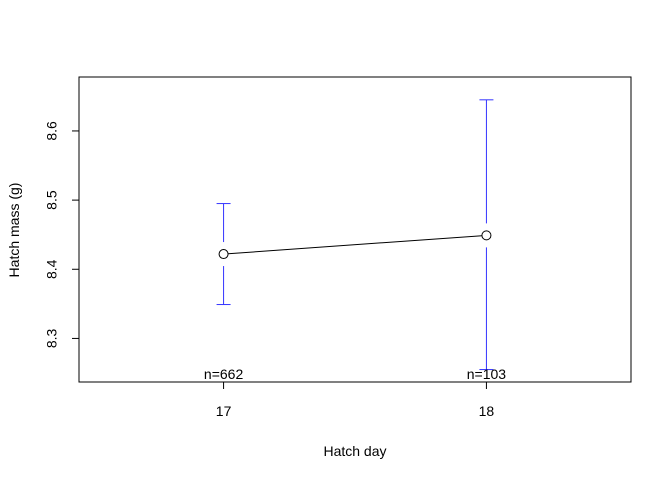 The width and height of the screenshot is (672, 480). What do you see at coordinates (355, 400) in the screenshot?
I see `x-axis: 17 18` at bounding box center [355, 400].